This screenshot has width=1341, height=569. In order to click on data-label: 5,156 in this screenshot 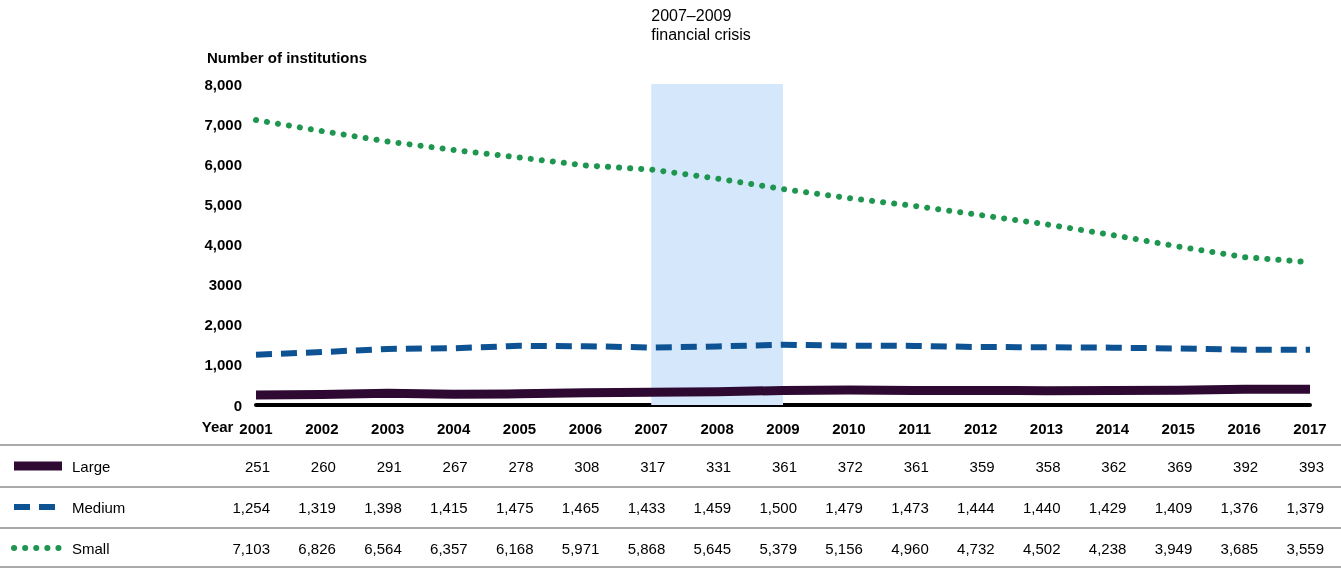, I will do `click(844, 548)`.